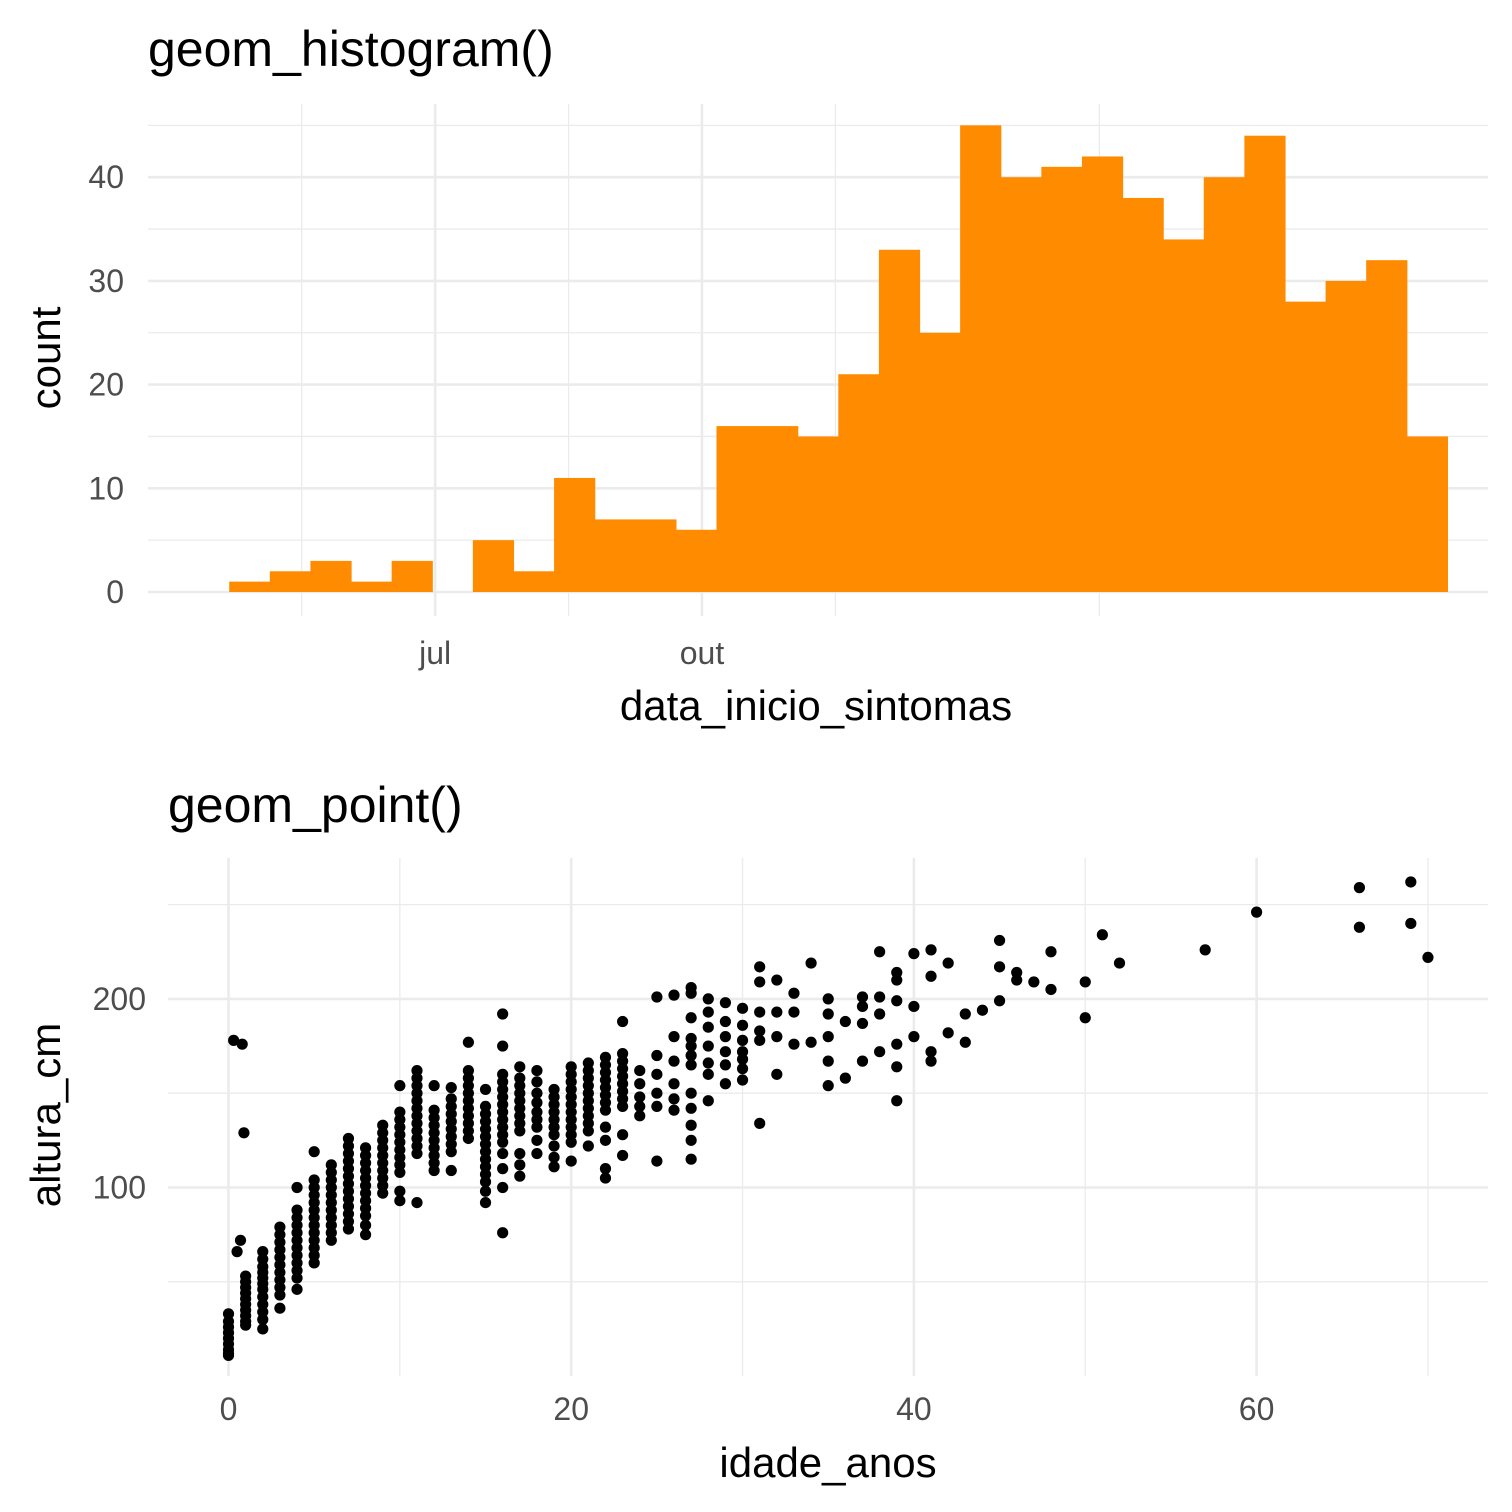 The image size is (1512, 1512). I want to click on x-tick-label: 60, so click(1257, 1409).